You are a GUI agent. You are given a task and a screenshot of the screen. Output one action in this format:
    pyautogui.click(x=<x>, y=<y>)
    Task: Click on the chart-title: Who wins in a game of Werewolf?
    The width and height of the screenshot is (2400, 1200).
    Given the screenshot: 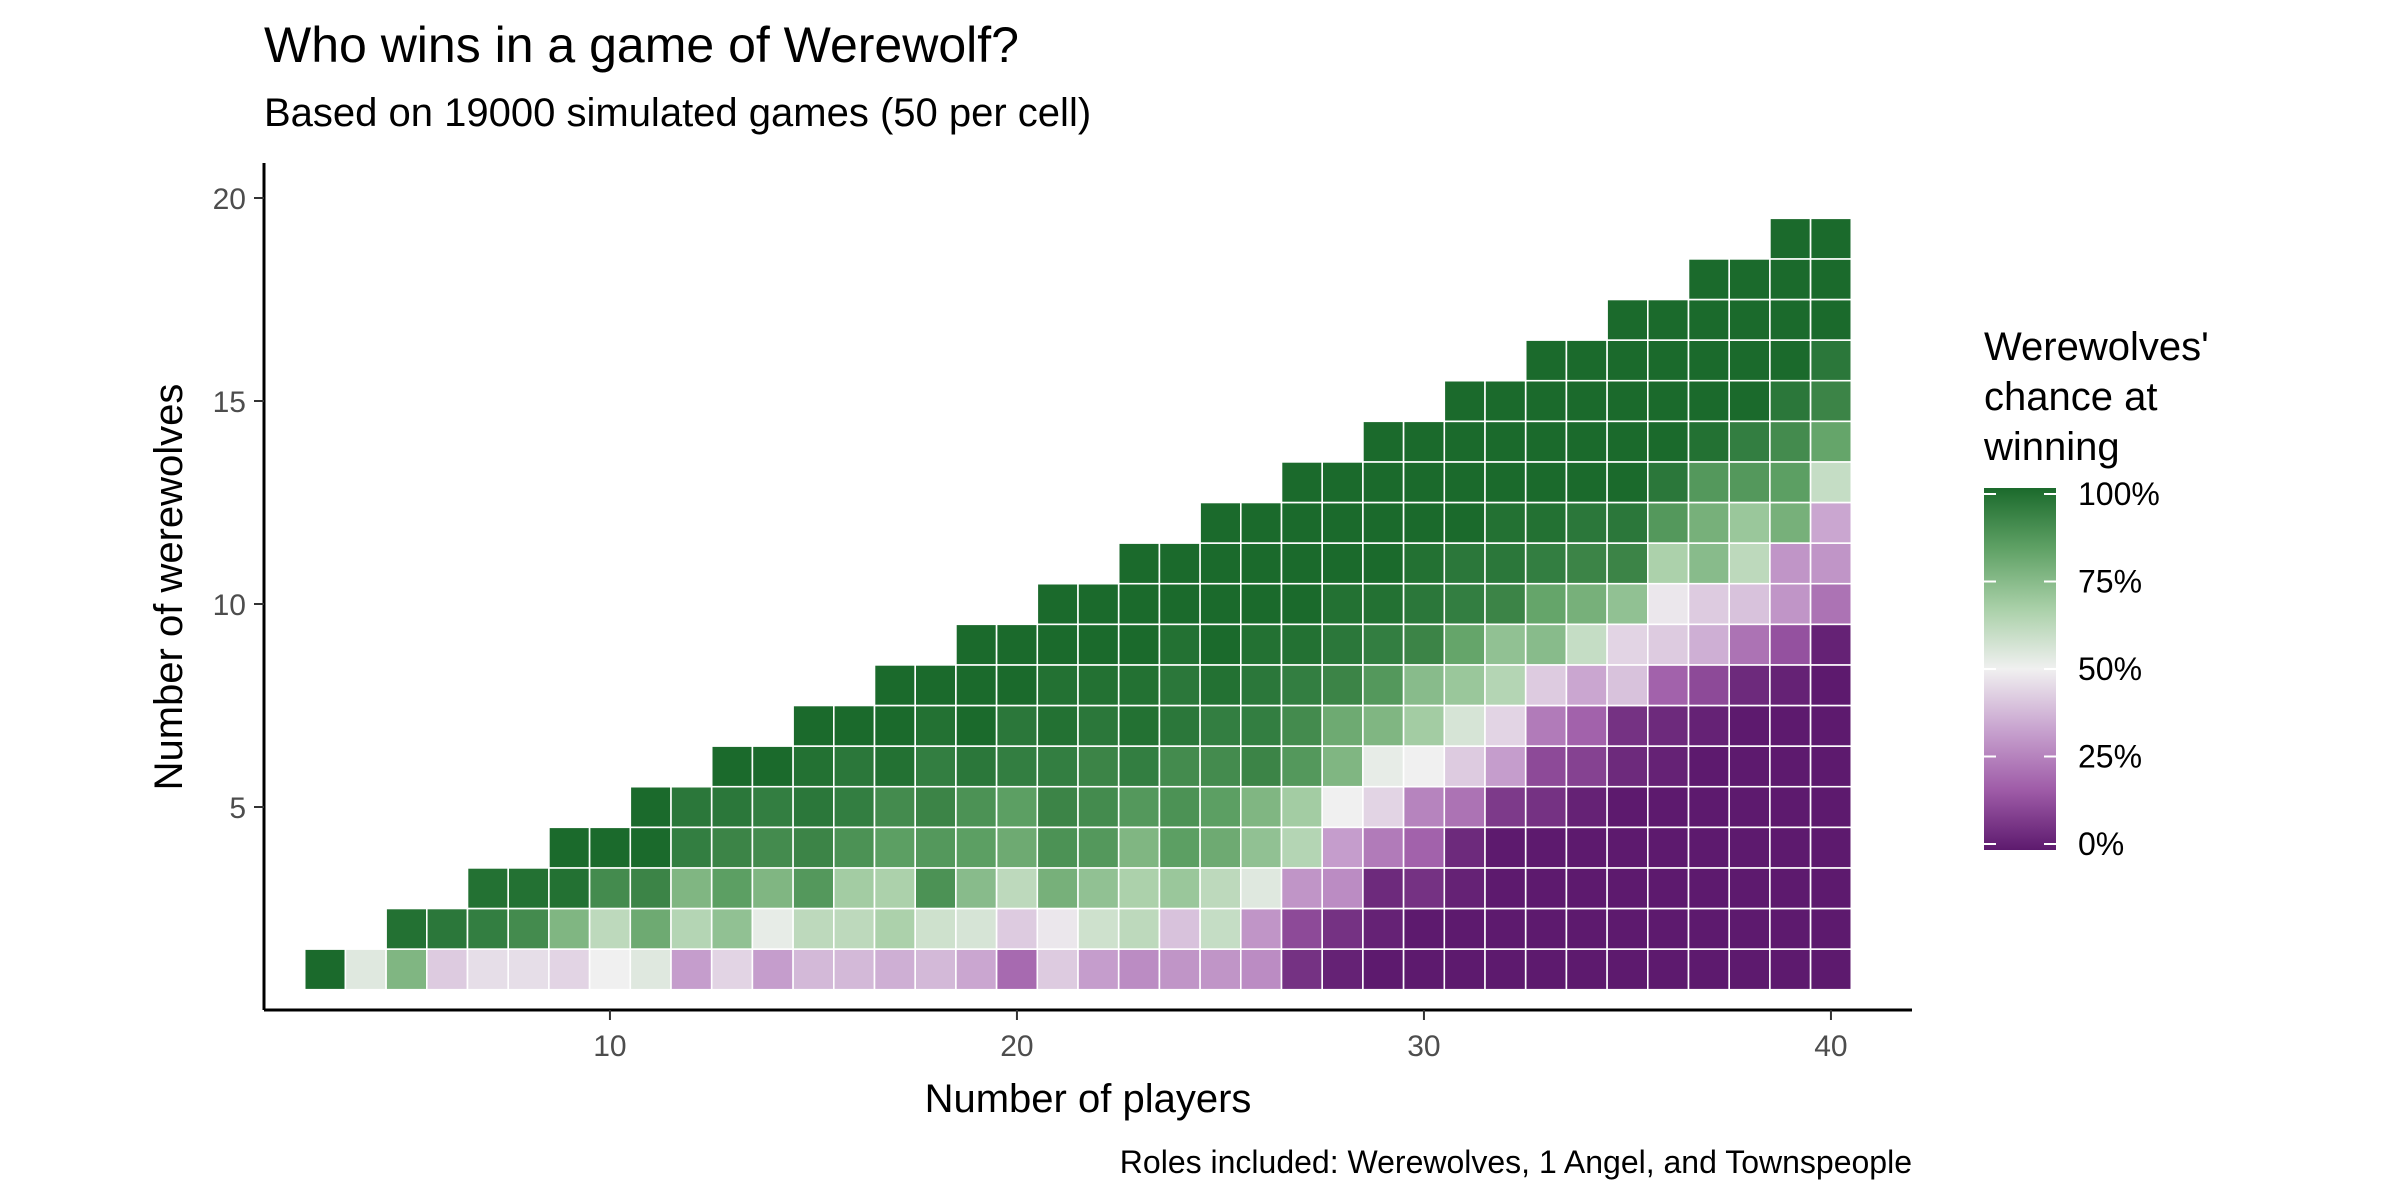 What is the action you would take?
    pyautogui.click(x=641, y=45)
    